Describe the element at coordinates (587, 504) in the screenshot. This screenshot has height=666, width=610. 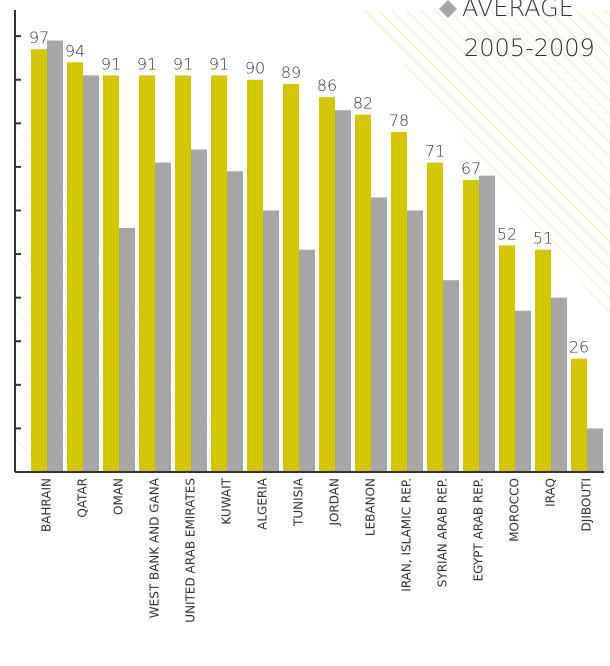
I see `x-tick-label: DJIBOUTI` at that location.